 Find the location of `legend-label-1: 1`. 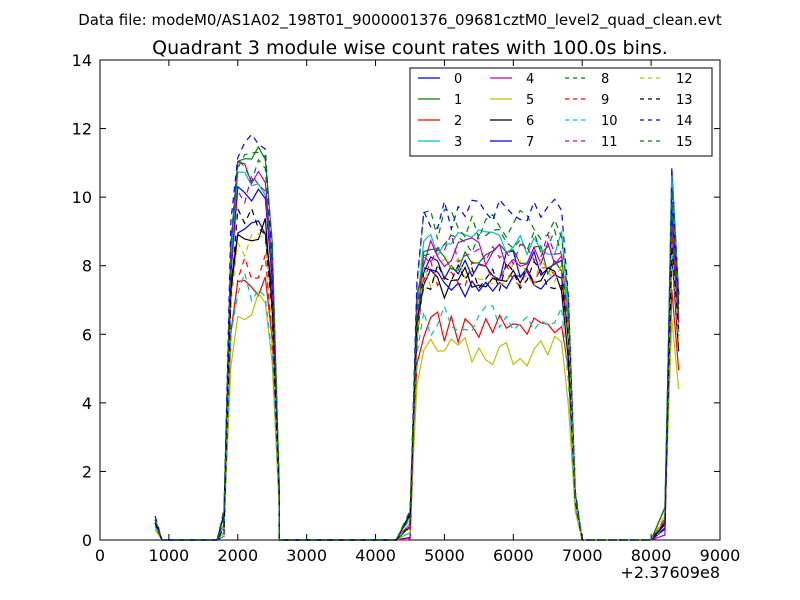

legend-label-1: 1 is located at coordinates (458, 100).